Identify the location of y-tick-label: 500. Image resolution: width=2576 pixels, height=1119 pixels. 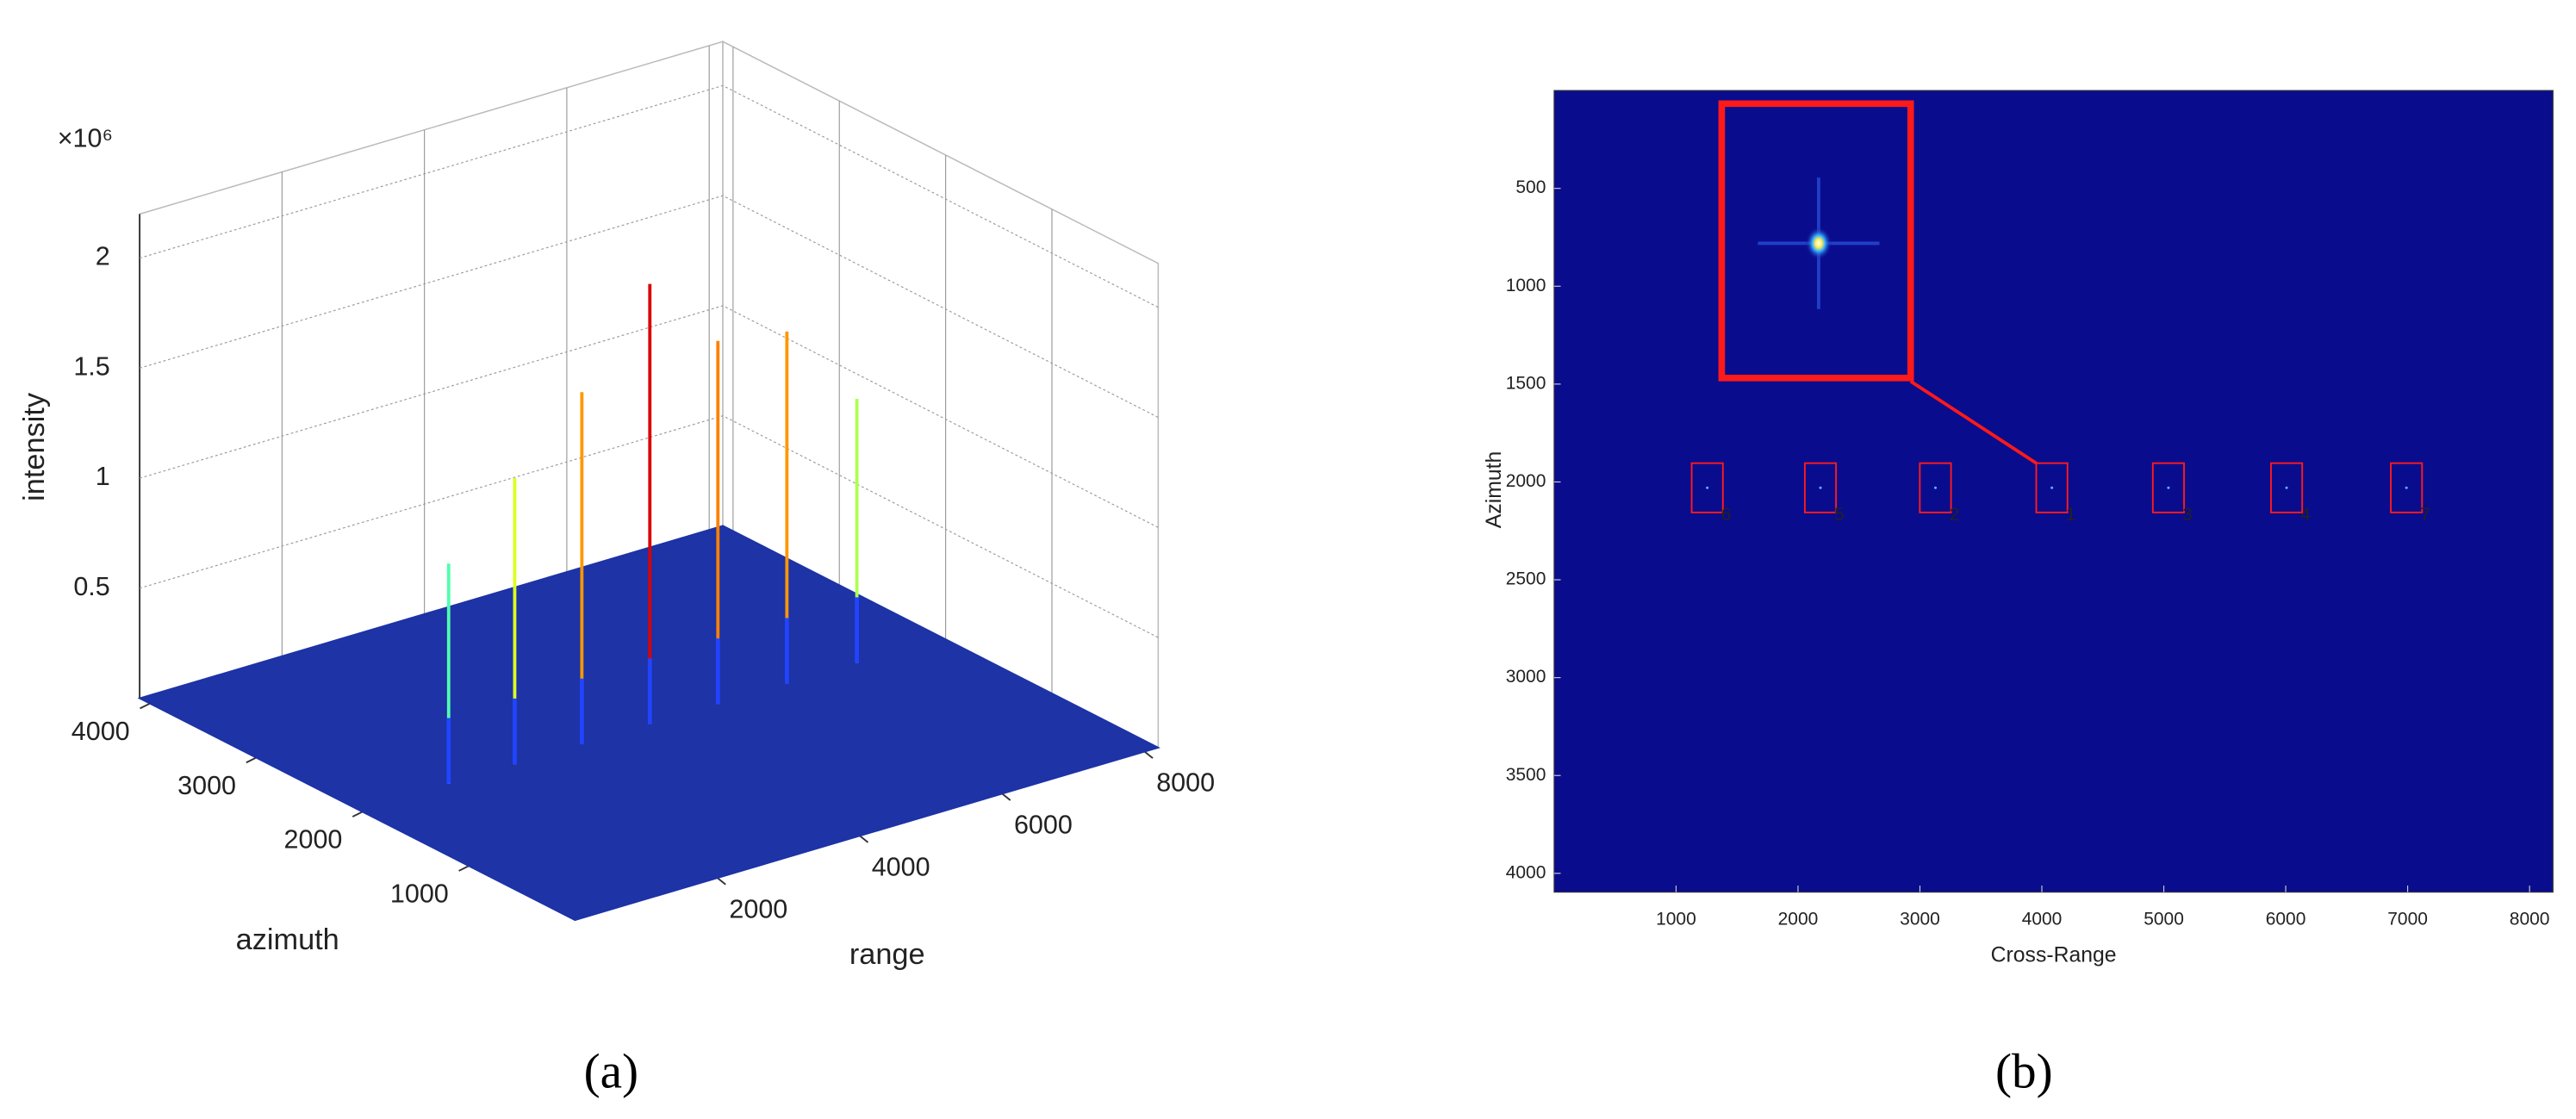
(1531, 187).